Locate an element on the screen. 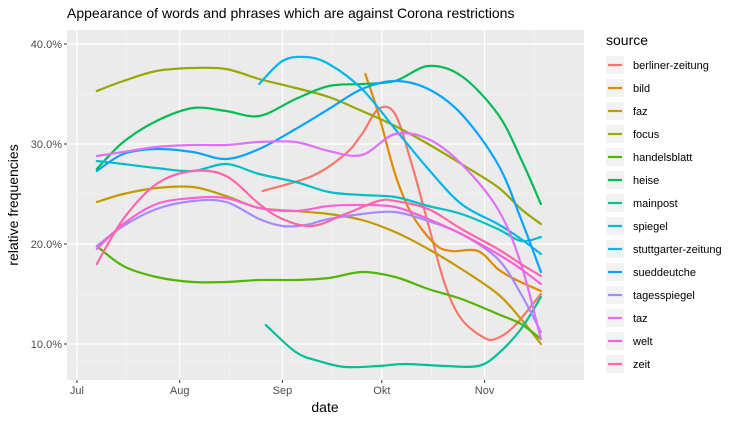 The width and height of the screenshot is (747, 428). series-line-bild is located at coordinates (453, 182).